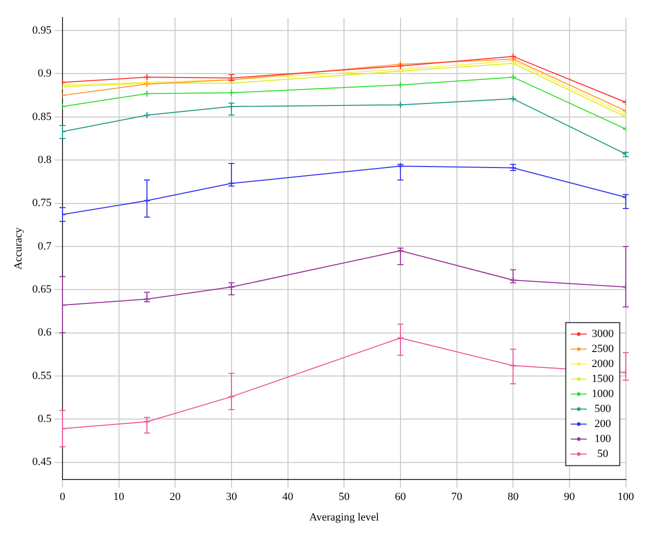  Describe the element at coordinates (400, 497) in the screenshot. I see `x-tick-label: 60` at that location.